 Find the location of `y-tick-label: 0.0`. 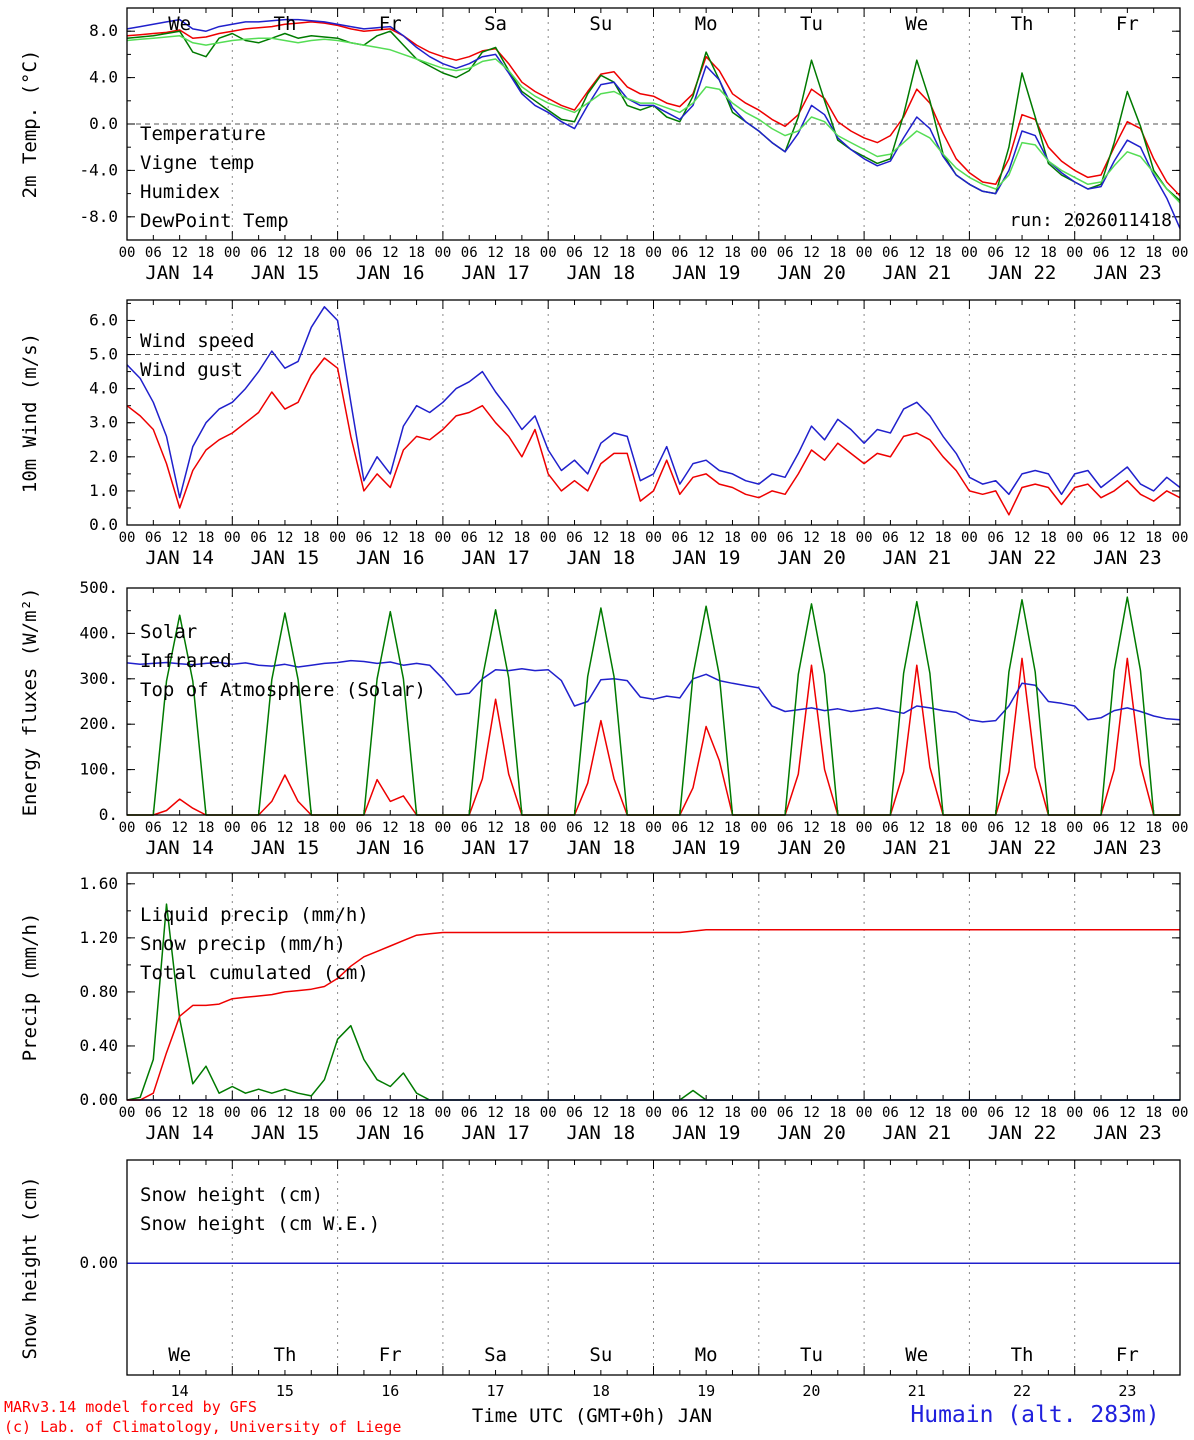

y-tick-label: 0.0 is located at coordinates (103, 524).